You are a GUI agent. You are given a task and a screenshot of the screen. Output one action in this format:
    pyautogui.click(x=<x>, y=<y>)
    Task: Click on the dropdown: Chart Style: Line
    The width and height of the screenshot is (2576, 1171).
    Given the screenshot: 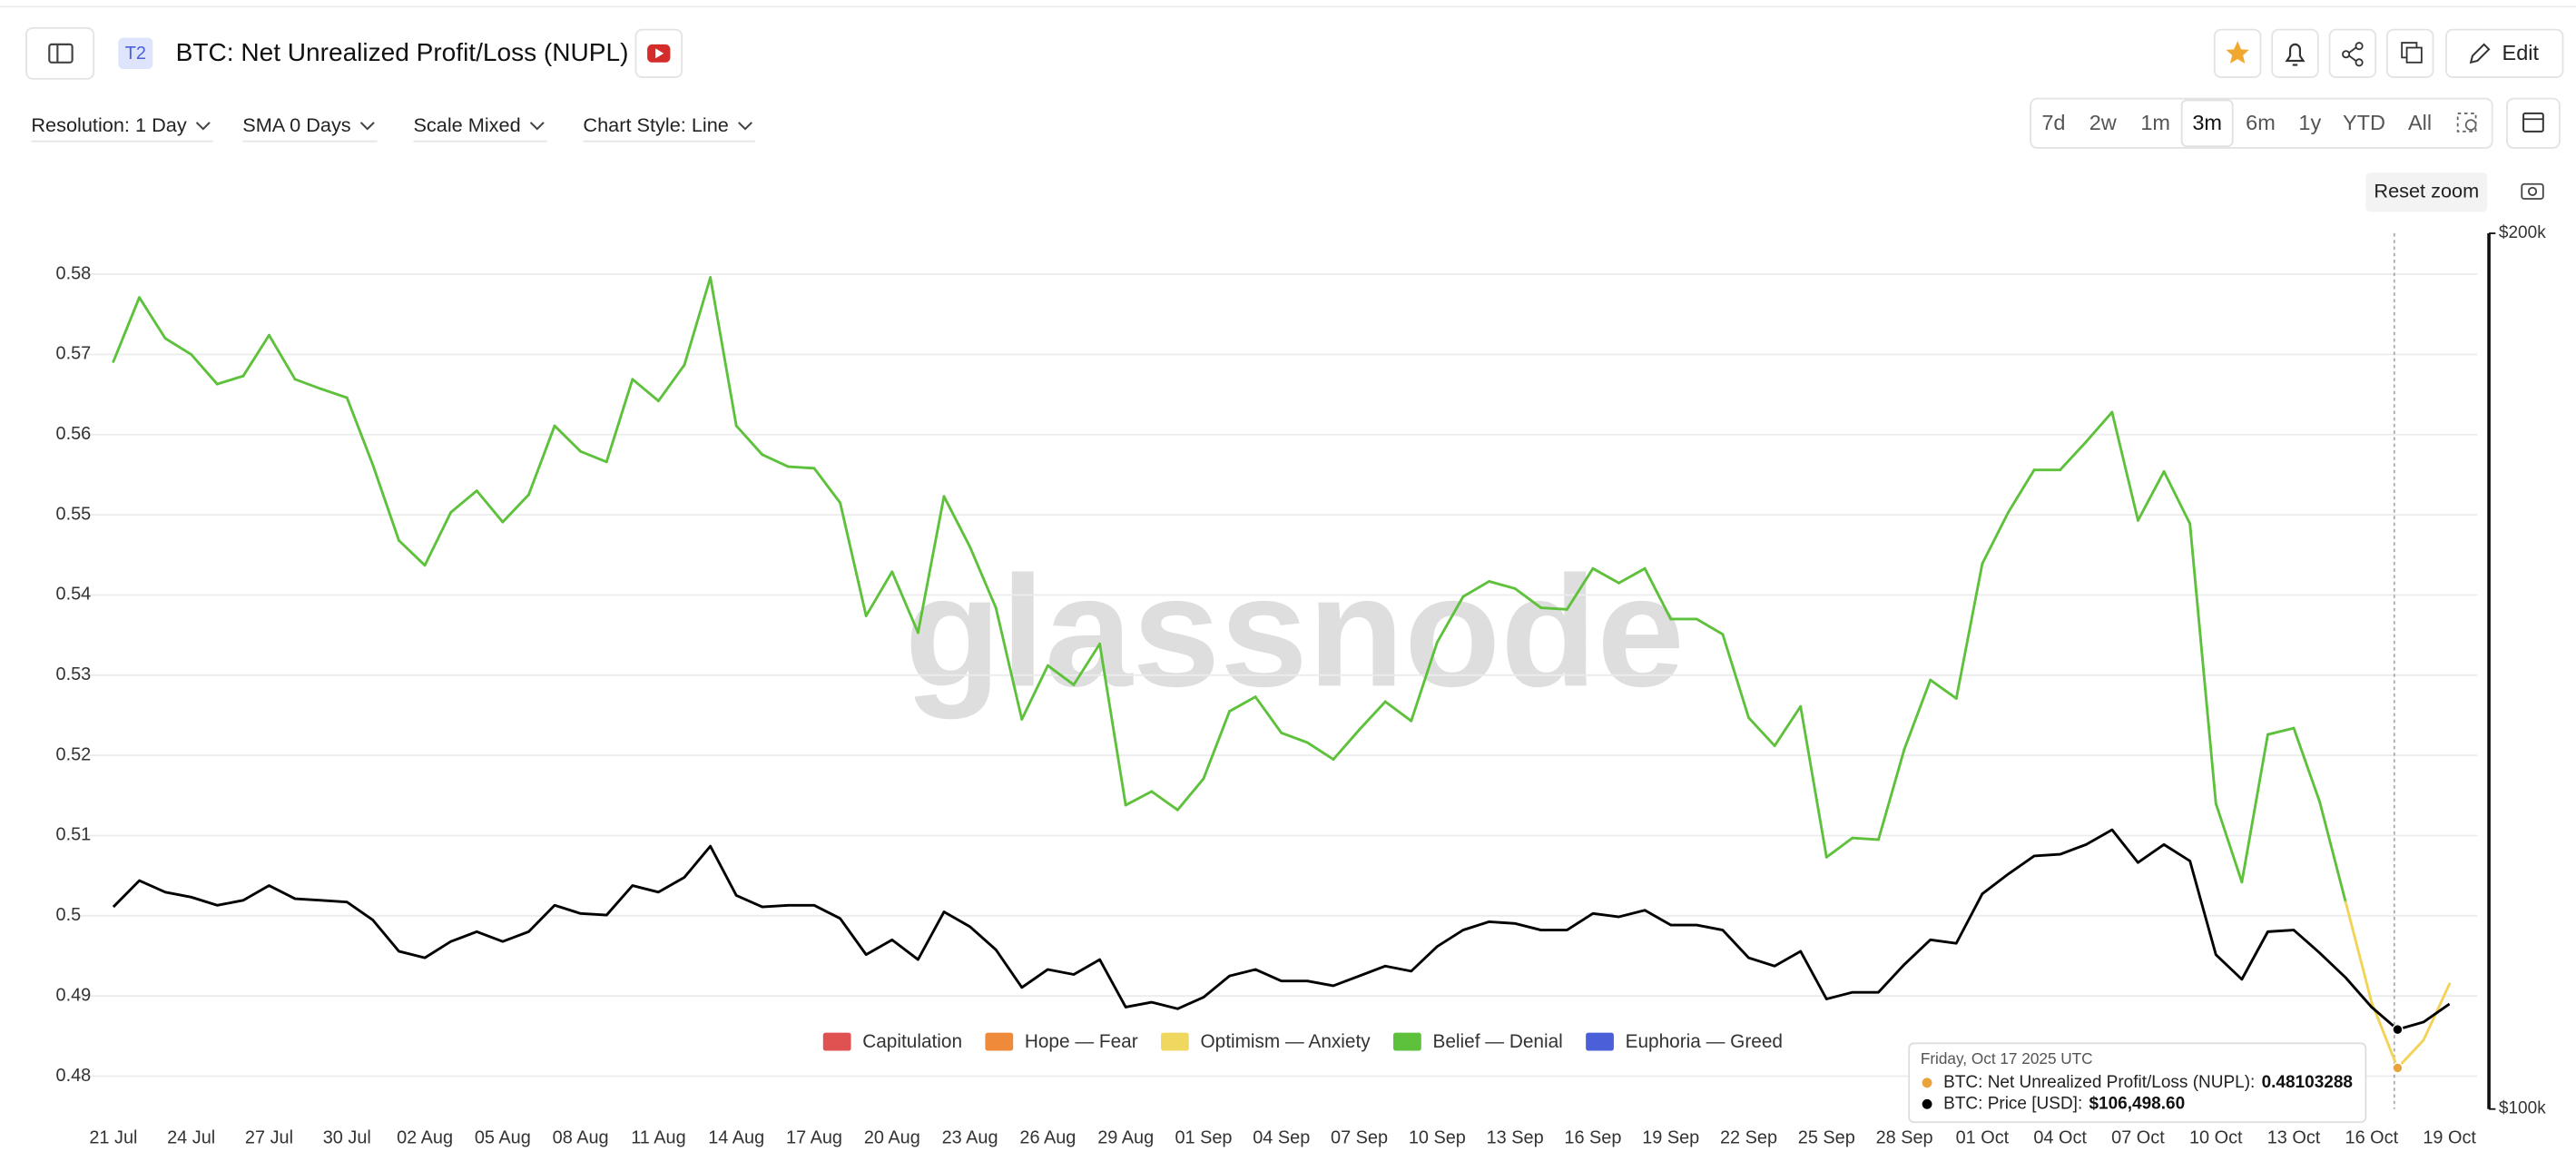 What is the action you would take?
    pyautogui.click(x=669, y=128)
    